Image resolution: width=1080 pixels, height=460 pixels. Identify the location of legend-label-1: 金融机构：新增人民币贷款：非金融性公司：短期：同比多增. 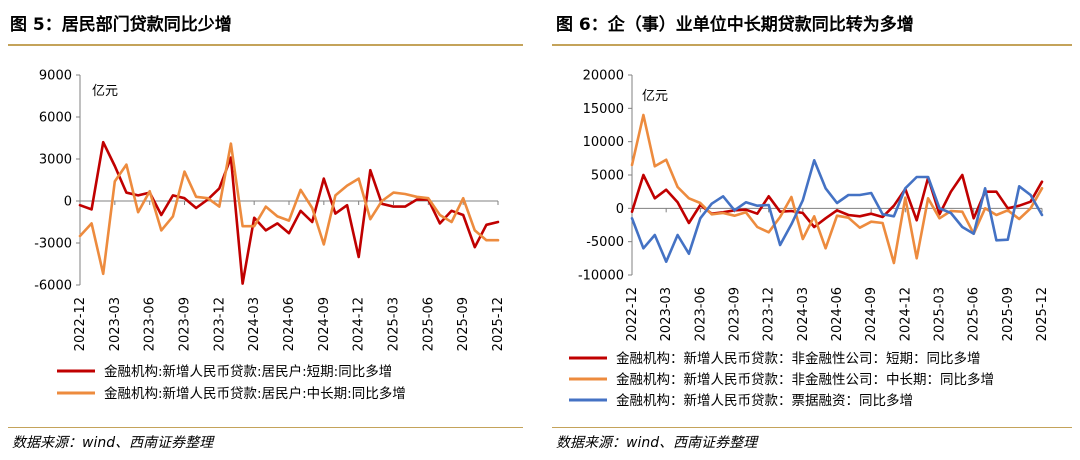
(798, 358).